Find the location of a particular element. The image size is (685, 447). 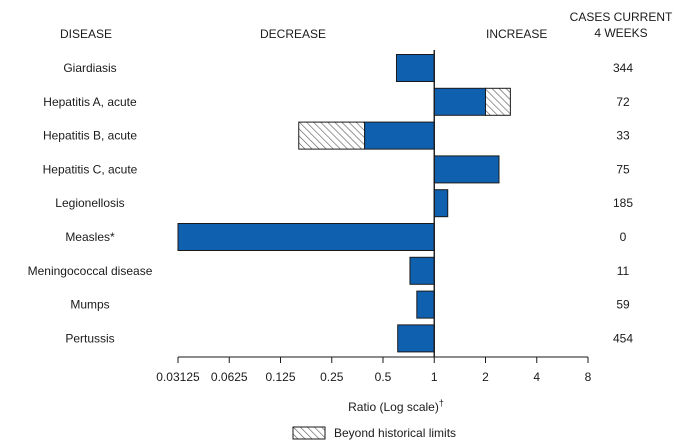

cases-legionellosis: 185 is located at coordinates (623, 203).